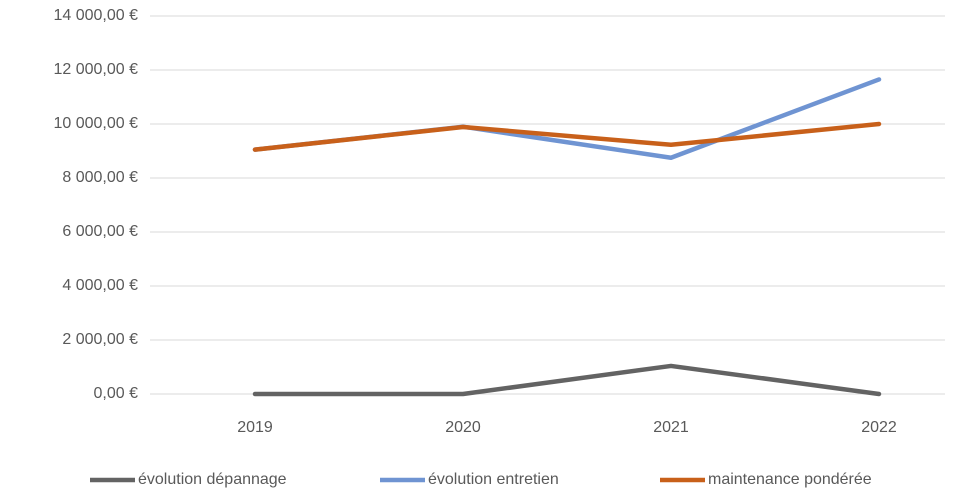 The image size is (977, 492). Describe the element at coordinates (493, 479) in the screenshot. I see `legend-label: évolution entretien` at that location.